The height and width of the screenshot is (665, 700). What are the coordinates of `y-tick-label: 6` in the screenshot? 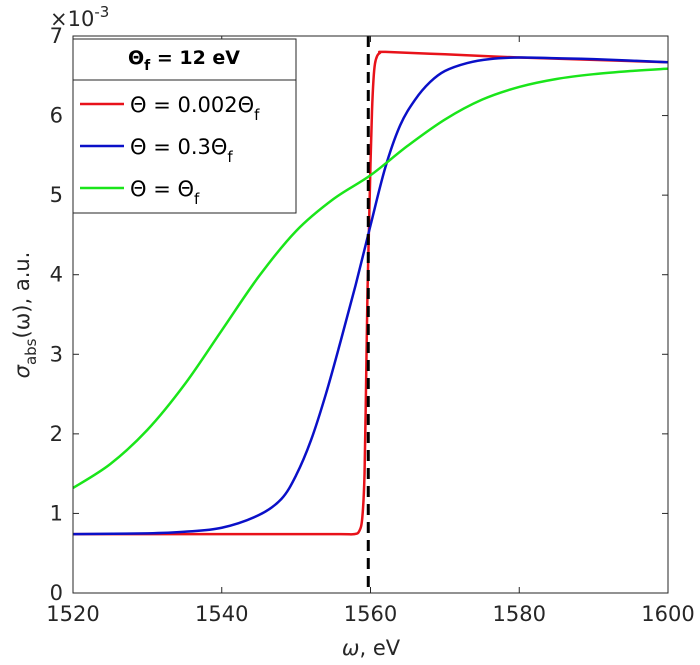 It's located at (56, 116).